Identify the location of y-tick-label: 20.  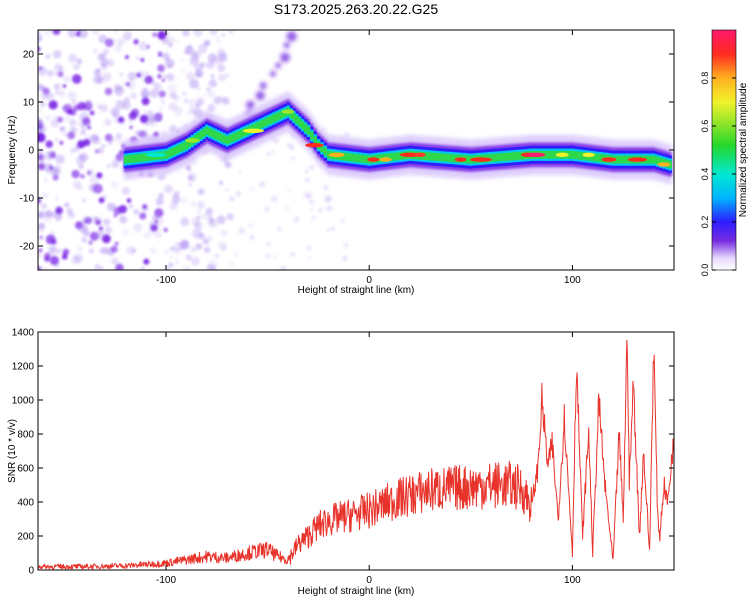
(29, 55).